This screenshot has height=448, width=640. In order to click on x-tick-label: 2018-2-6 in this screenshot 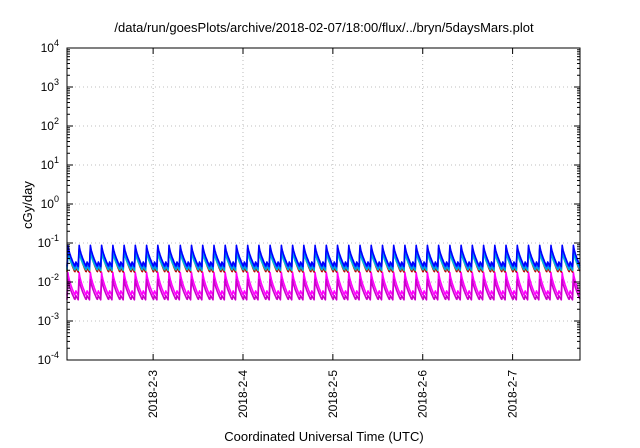, I will do `click(423, 394)`.